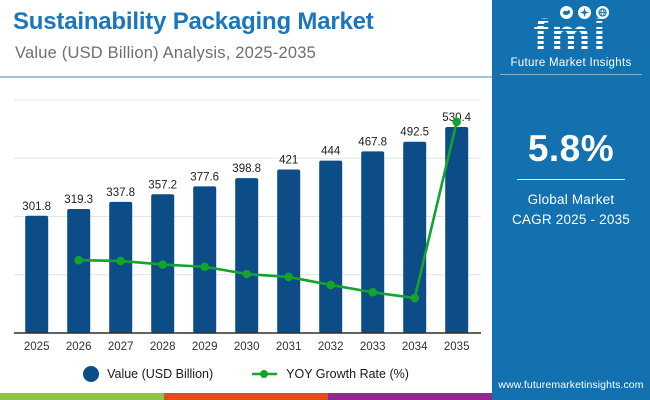 This screenshot has height=400, width=650. What do you see at coordinates (410, 396) in the screenshot?
I see `strip-purple` at bounding box center [410, 396].